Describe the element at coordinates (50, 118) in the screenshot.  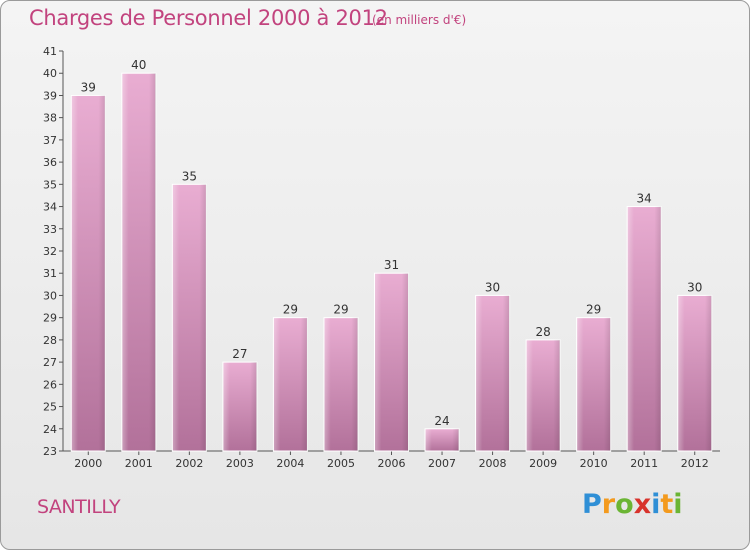
I see `y-tick-label: 38` at that location.